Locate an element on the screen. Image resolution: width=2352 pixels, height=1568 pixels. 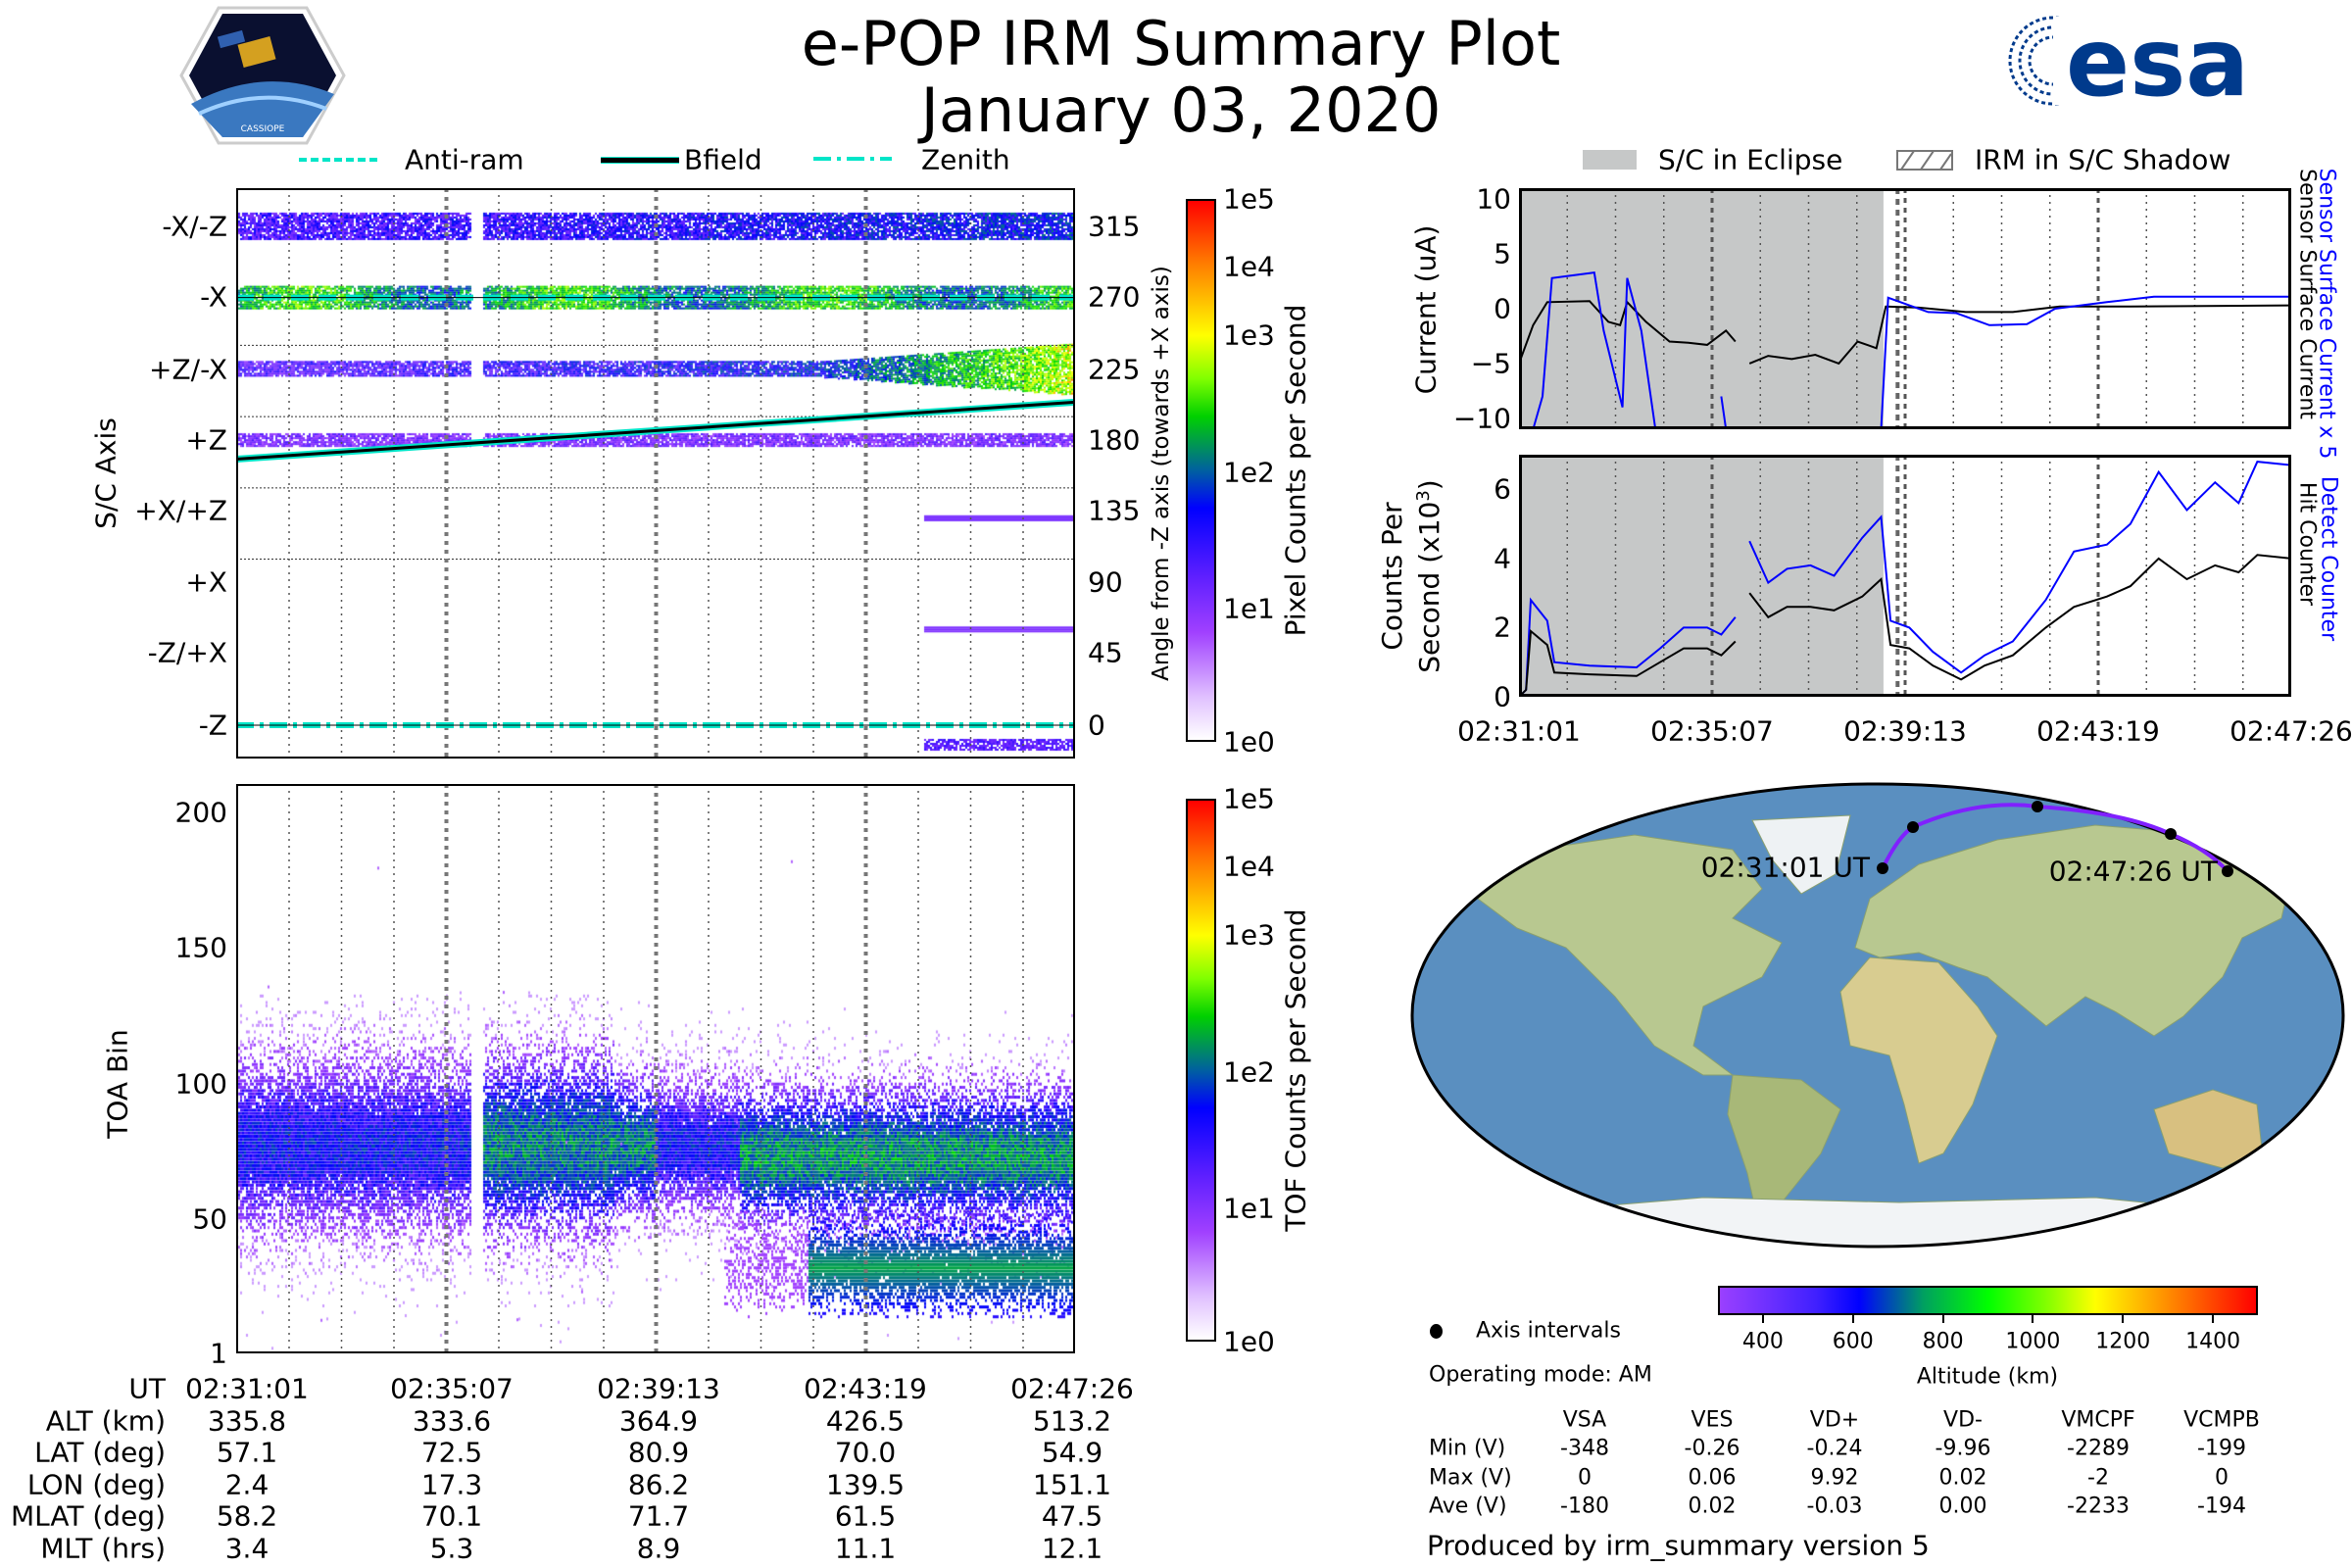
sc-axis-tick: -Z/+X is located at coordinates (187, 652).